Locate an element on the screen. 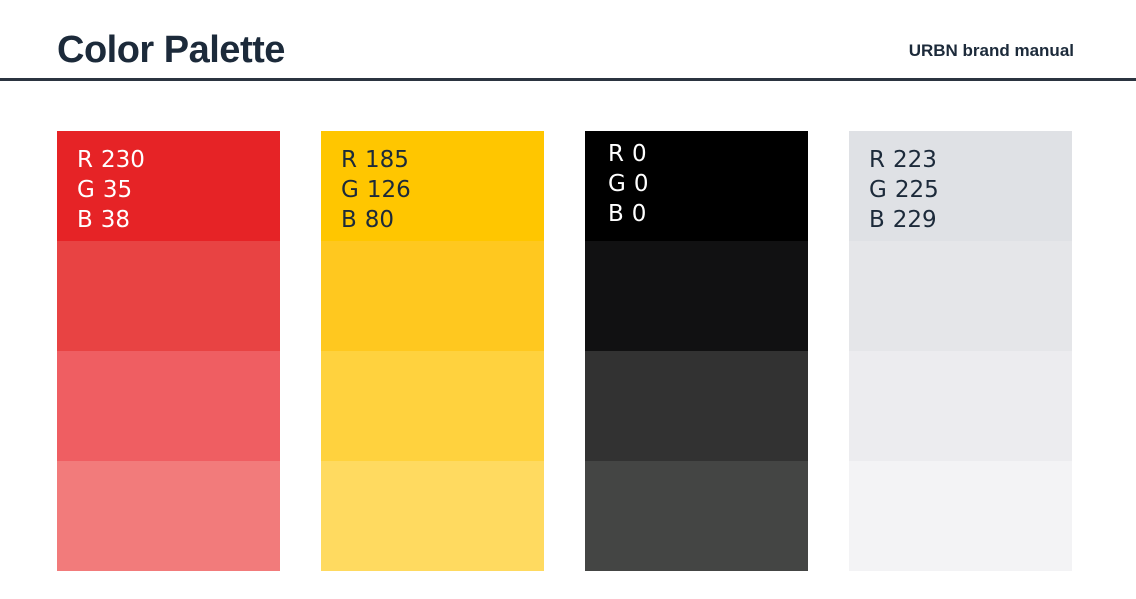  swatch-column-red: R 230 G 35 B 38 is located at coordinates (168, 351).